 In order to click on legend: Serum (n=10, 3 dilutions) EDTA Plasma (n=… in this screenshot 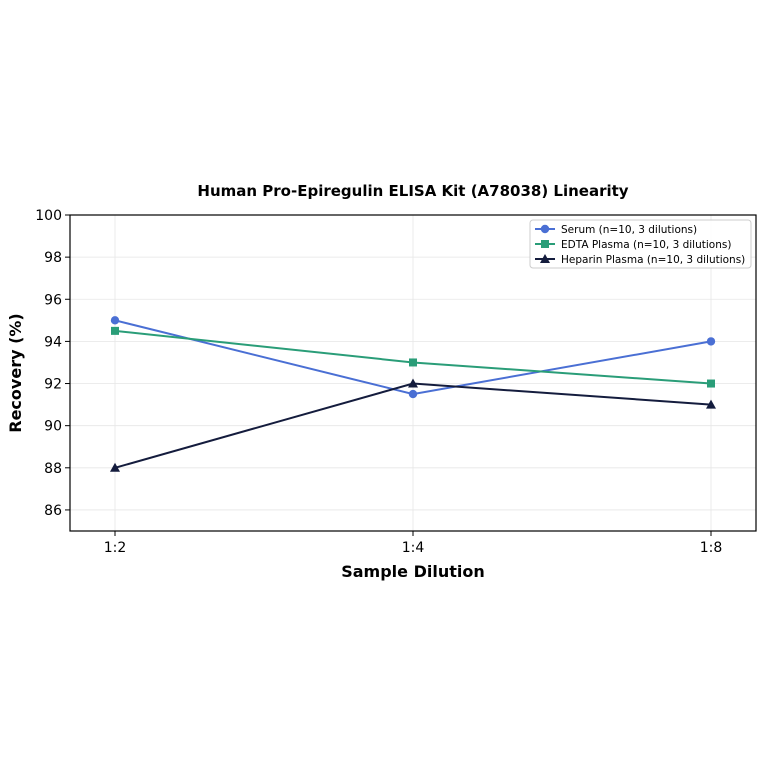, I will do `click(640, 244)`.